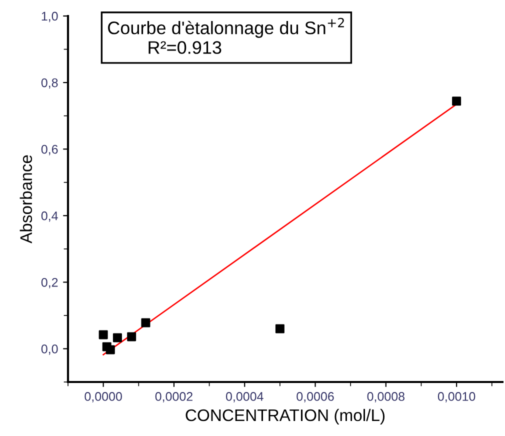 The height and width of the screenshot is (436, 505). What do you see at coordinates (385, 397) in the screenshot?
I see `x-tick-label: 0,0008` at bounding box center [385, 397].